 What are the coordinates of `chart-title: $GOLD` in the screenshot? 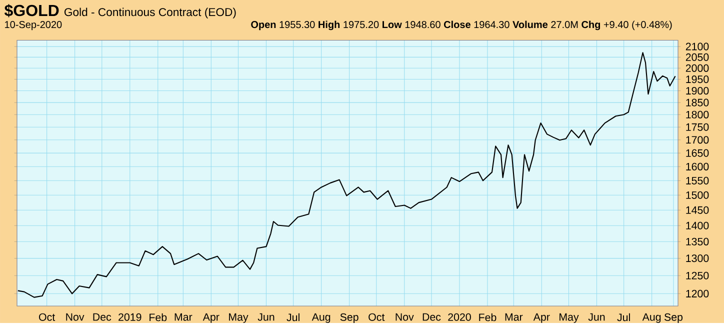 It's located at (31, 10).